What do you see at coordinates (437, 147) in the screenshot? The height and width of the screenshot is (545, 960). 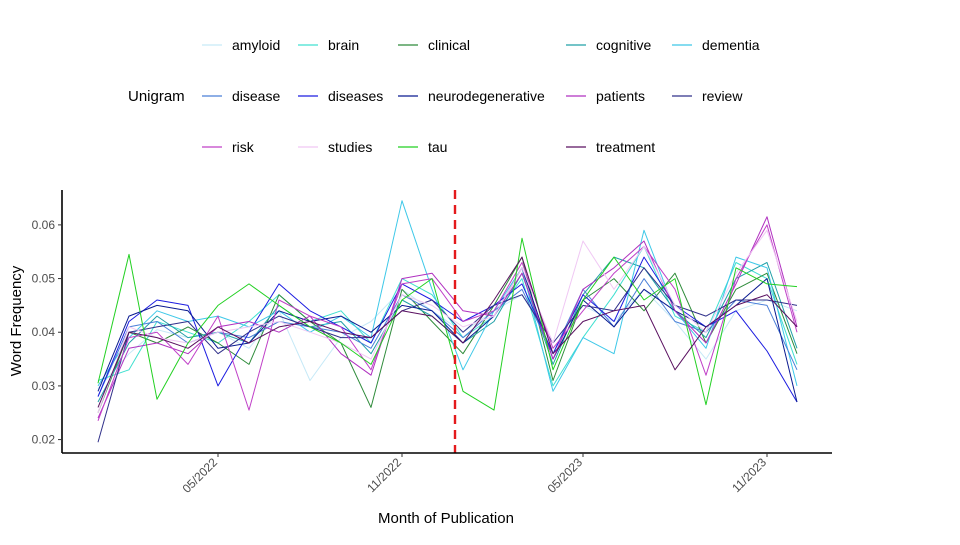 I see `legend-label-tau: tau` at bounding box center [437, 147].